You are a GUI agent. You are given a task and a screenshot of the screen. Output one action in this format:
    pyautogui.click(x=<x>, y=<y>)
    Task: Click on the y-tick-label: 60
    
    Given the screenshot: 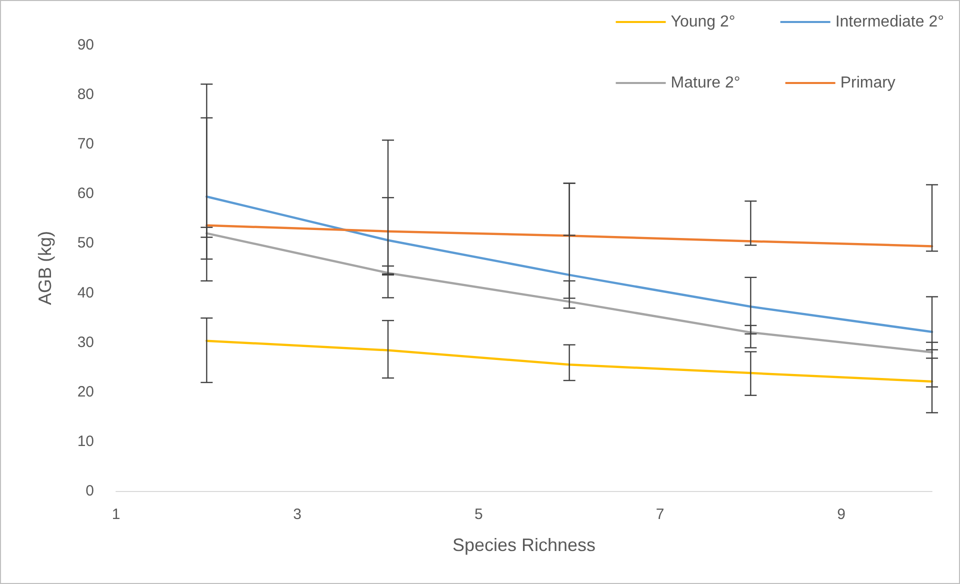 What is the action you would take?
    pyautogui.click(x=85, y=193)
    